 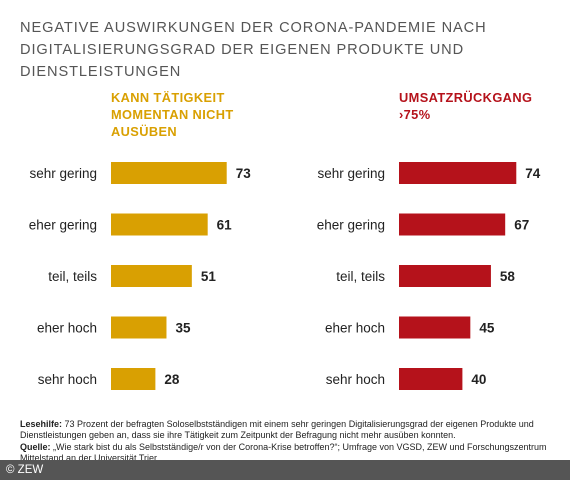 I want to click on right-value-label: 40, so click(x=478, y=379).